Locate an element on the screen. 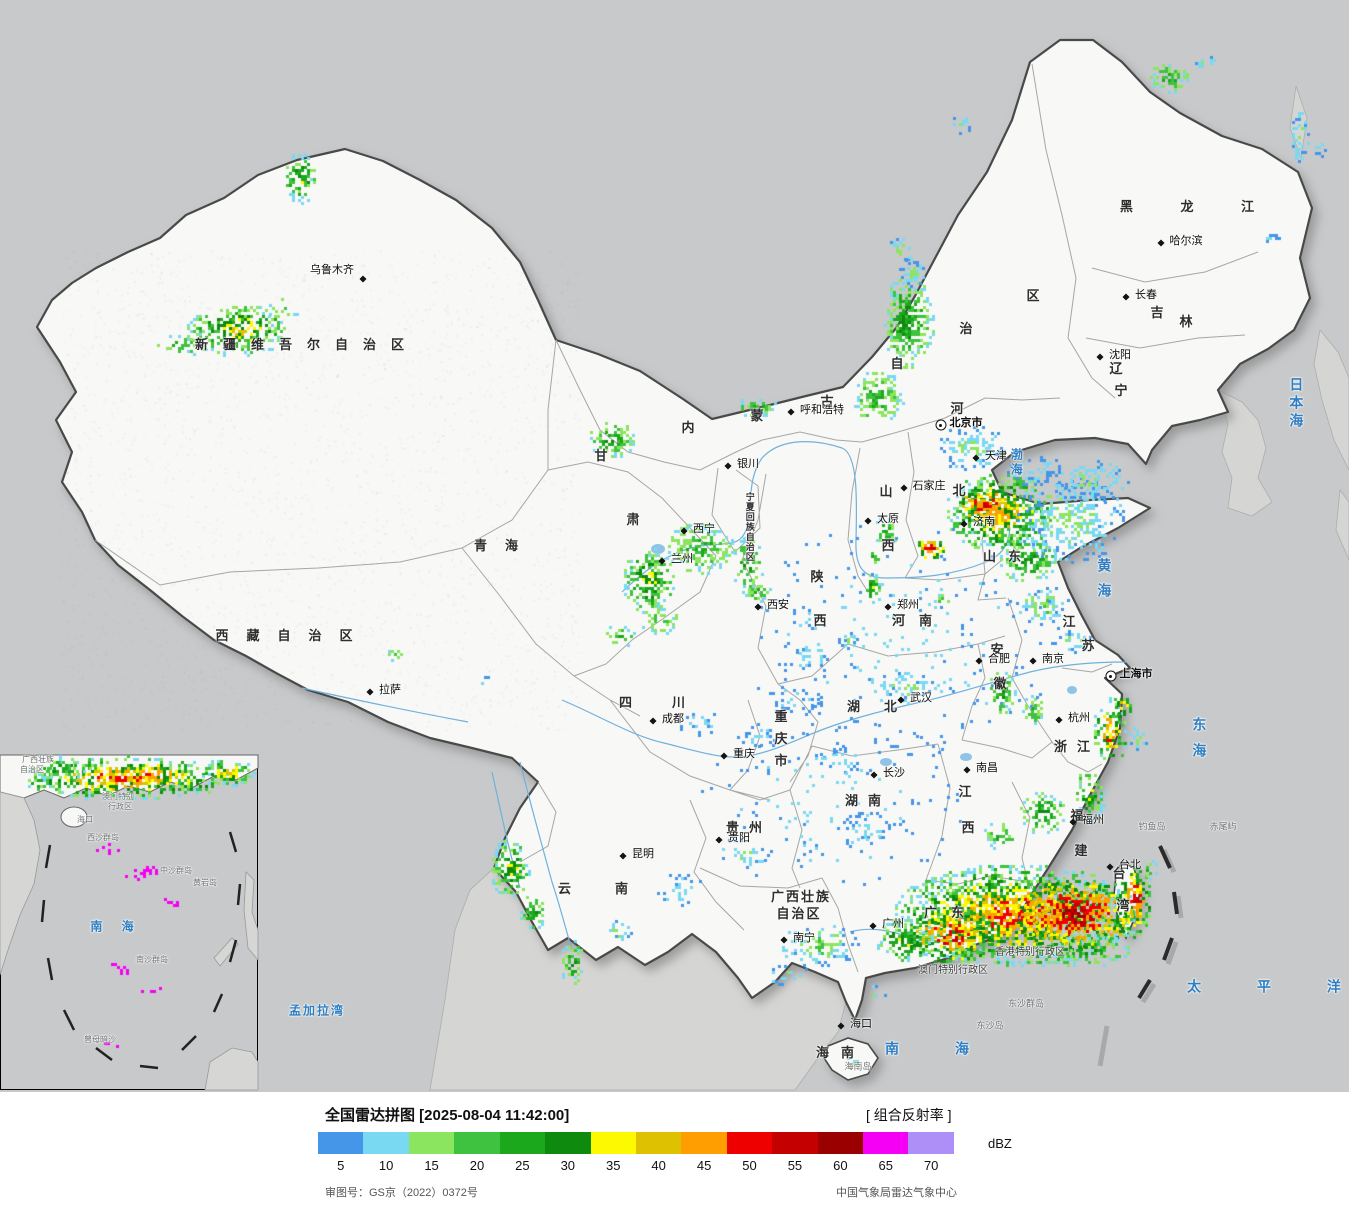  dbz-tick-label: 65 is located at coordinates (885, 1165).